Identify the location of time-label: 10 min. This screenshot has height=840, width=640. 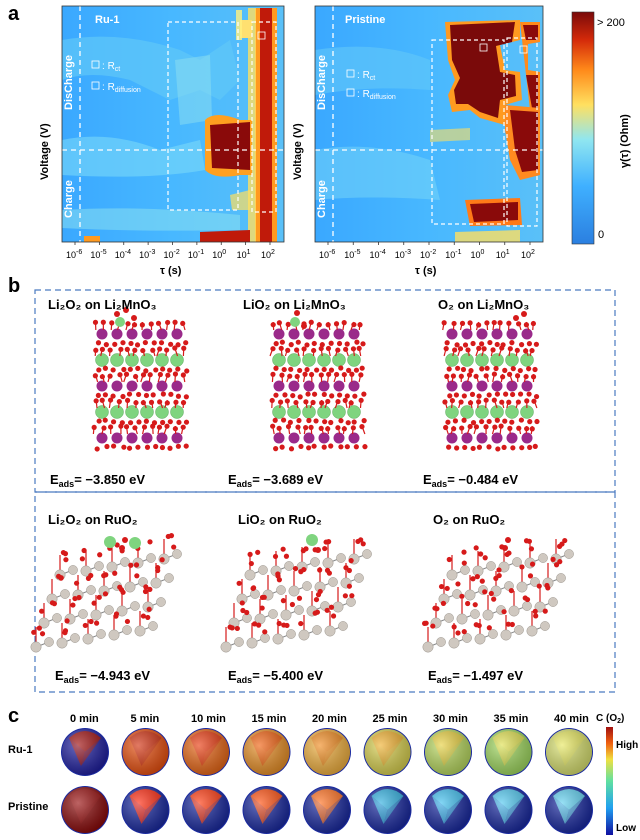
(208, 719).